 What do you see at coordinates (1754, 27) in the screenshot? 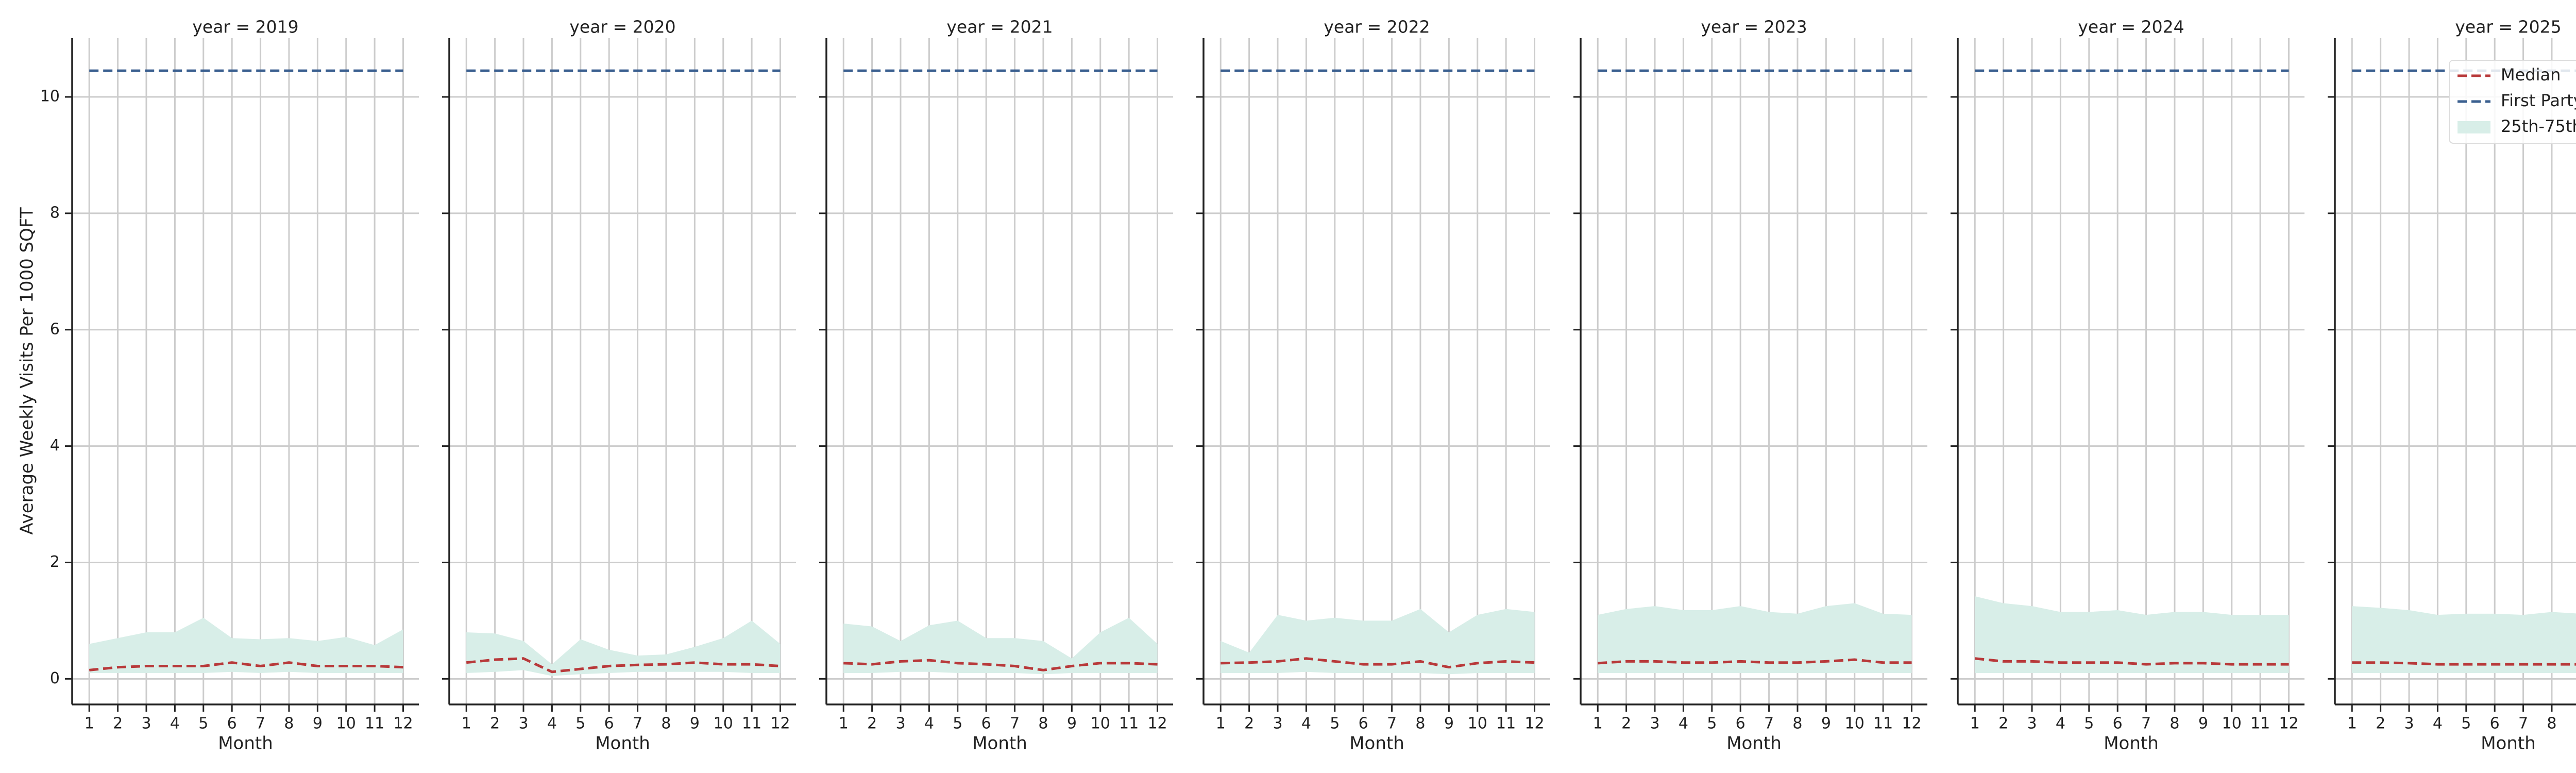
I see `facet-title: year = 2023` at bounding box center [1754, 27].